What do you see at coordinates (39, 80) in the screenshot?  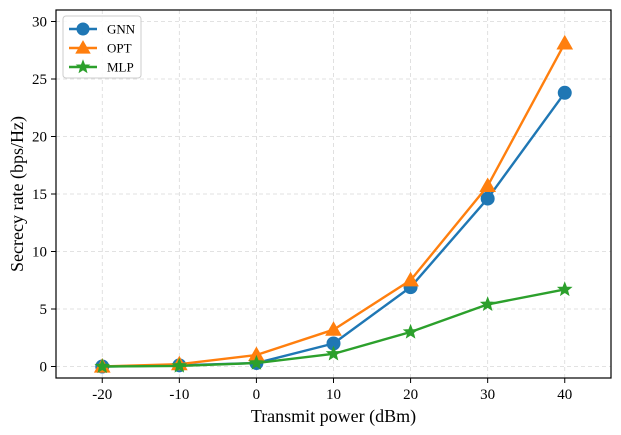 I see `y-tick-label: 25` at bounding box center [39, 80].